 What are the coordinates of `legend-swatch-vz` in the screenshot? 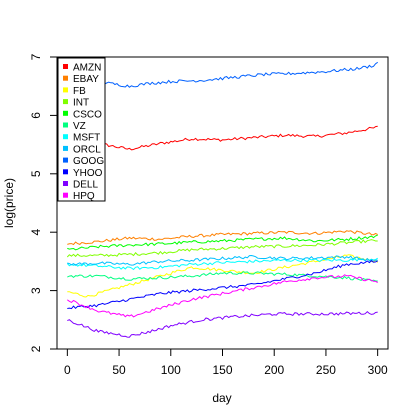 It's located at (65, 125).